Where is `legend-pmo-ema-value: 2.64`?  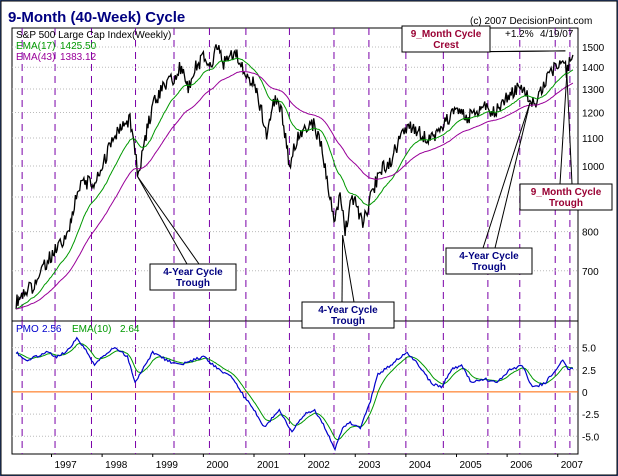 legend-pmo-ema-value: 2.64 is located at coordinates (130, 329).